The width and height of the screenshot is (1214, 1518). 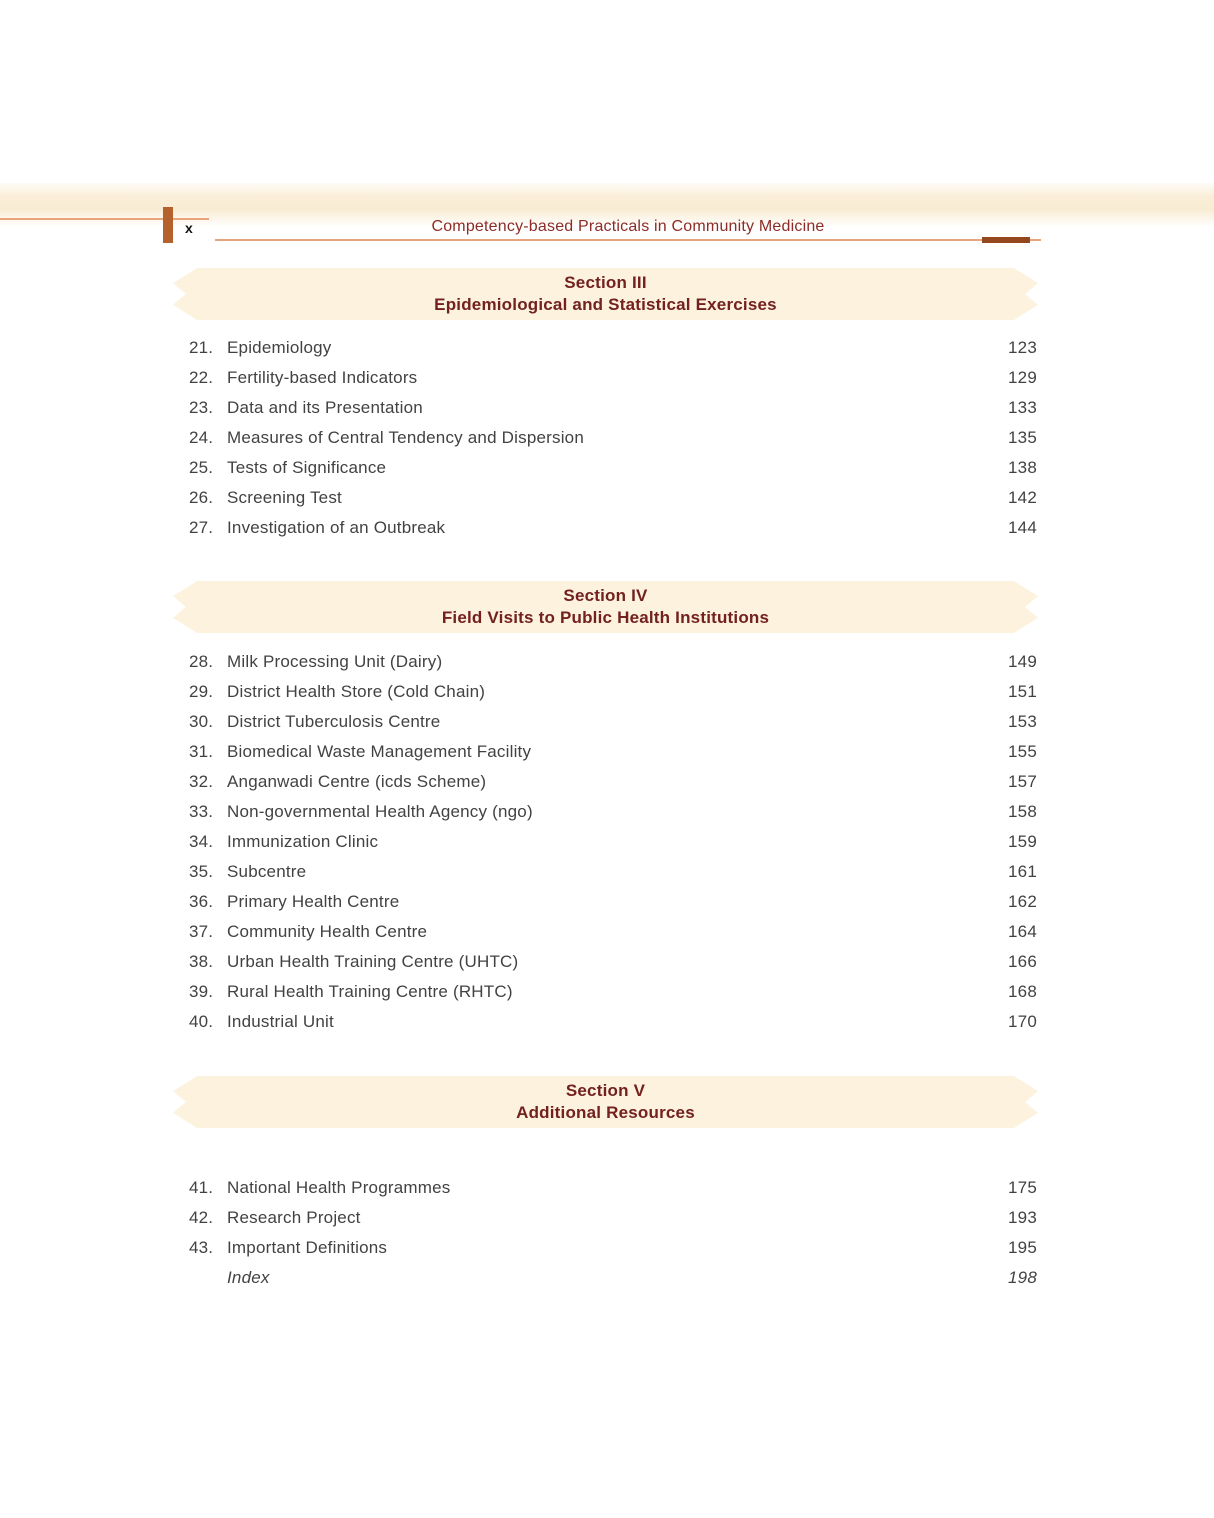 What do you see at coordinates (201, 347) in the screenshot?
I see `entry-number: 21.` at bounding box center [201, 347].